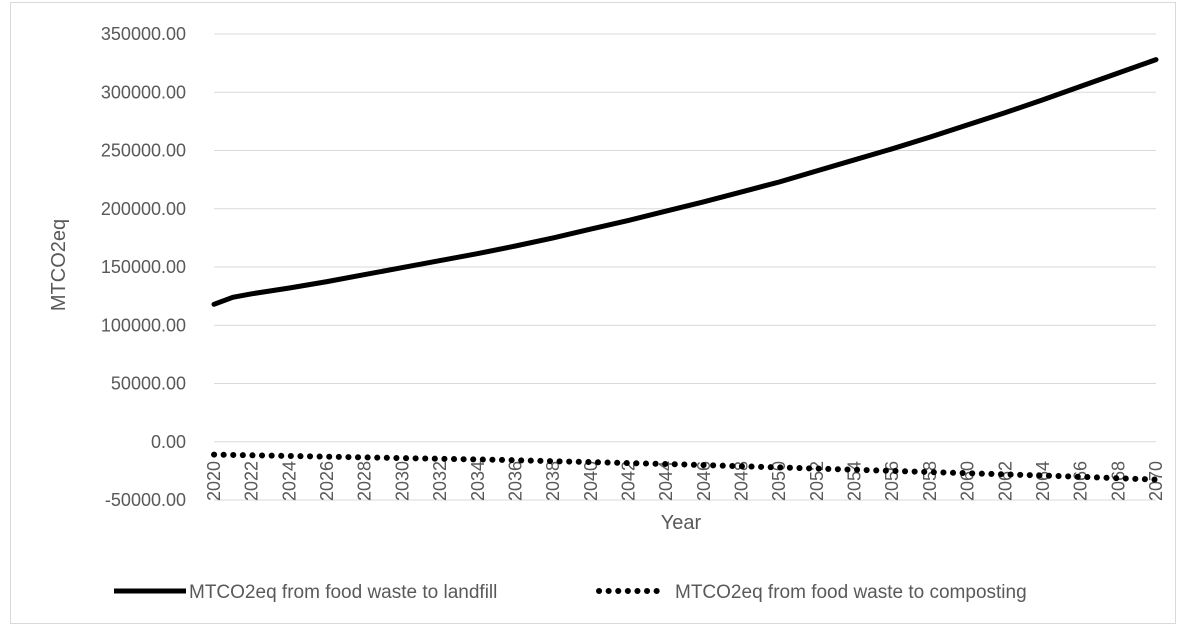 This screenshot has height=628, width=1179. Describe the element at coordinates (930, 481) in the screenshot. I see `x-tick-label: 2058` at that location.